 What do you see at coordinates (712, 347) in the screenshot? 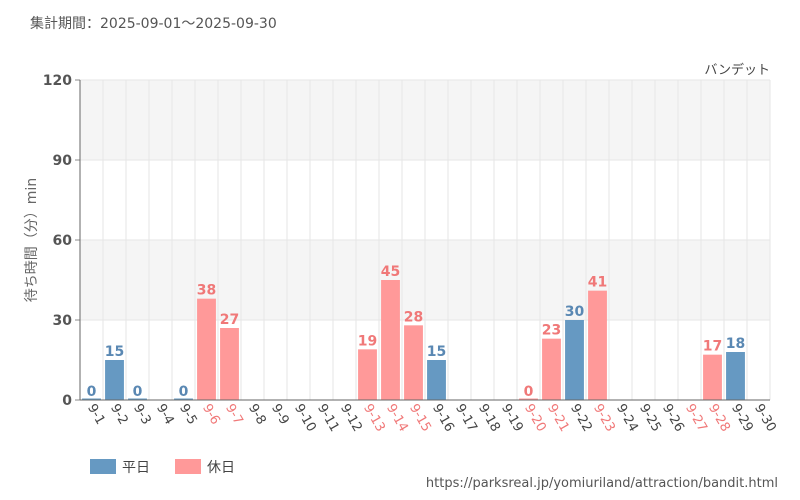
I see `value-label-9-28: 17` at bounding box center [712, 347].